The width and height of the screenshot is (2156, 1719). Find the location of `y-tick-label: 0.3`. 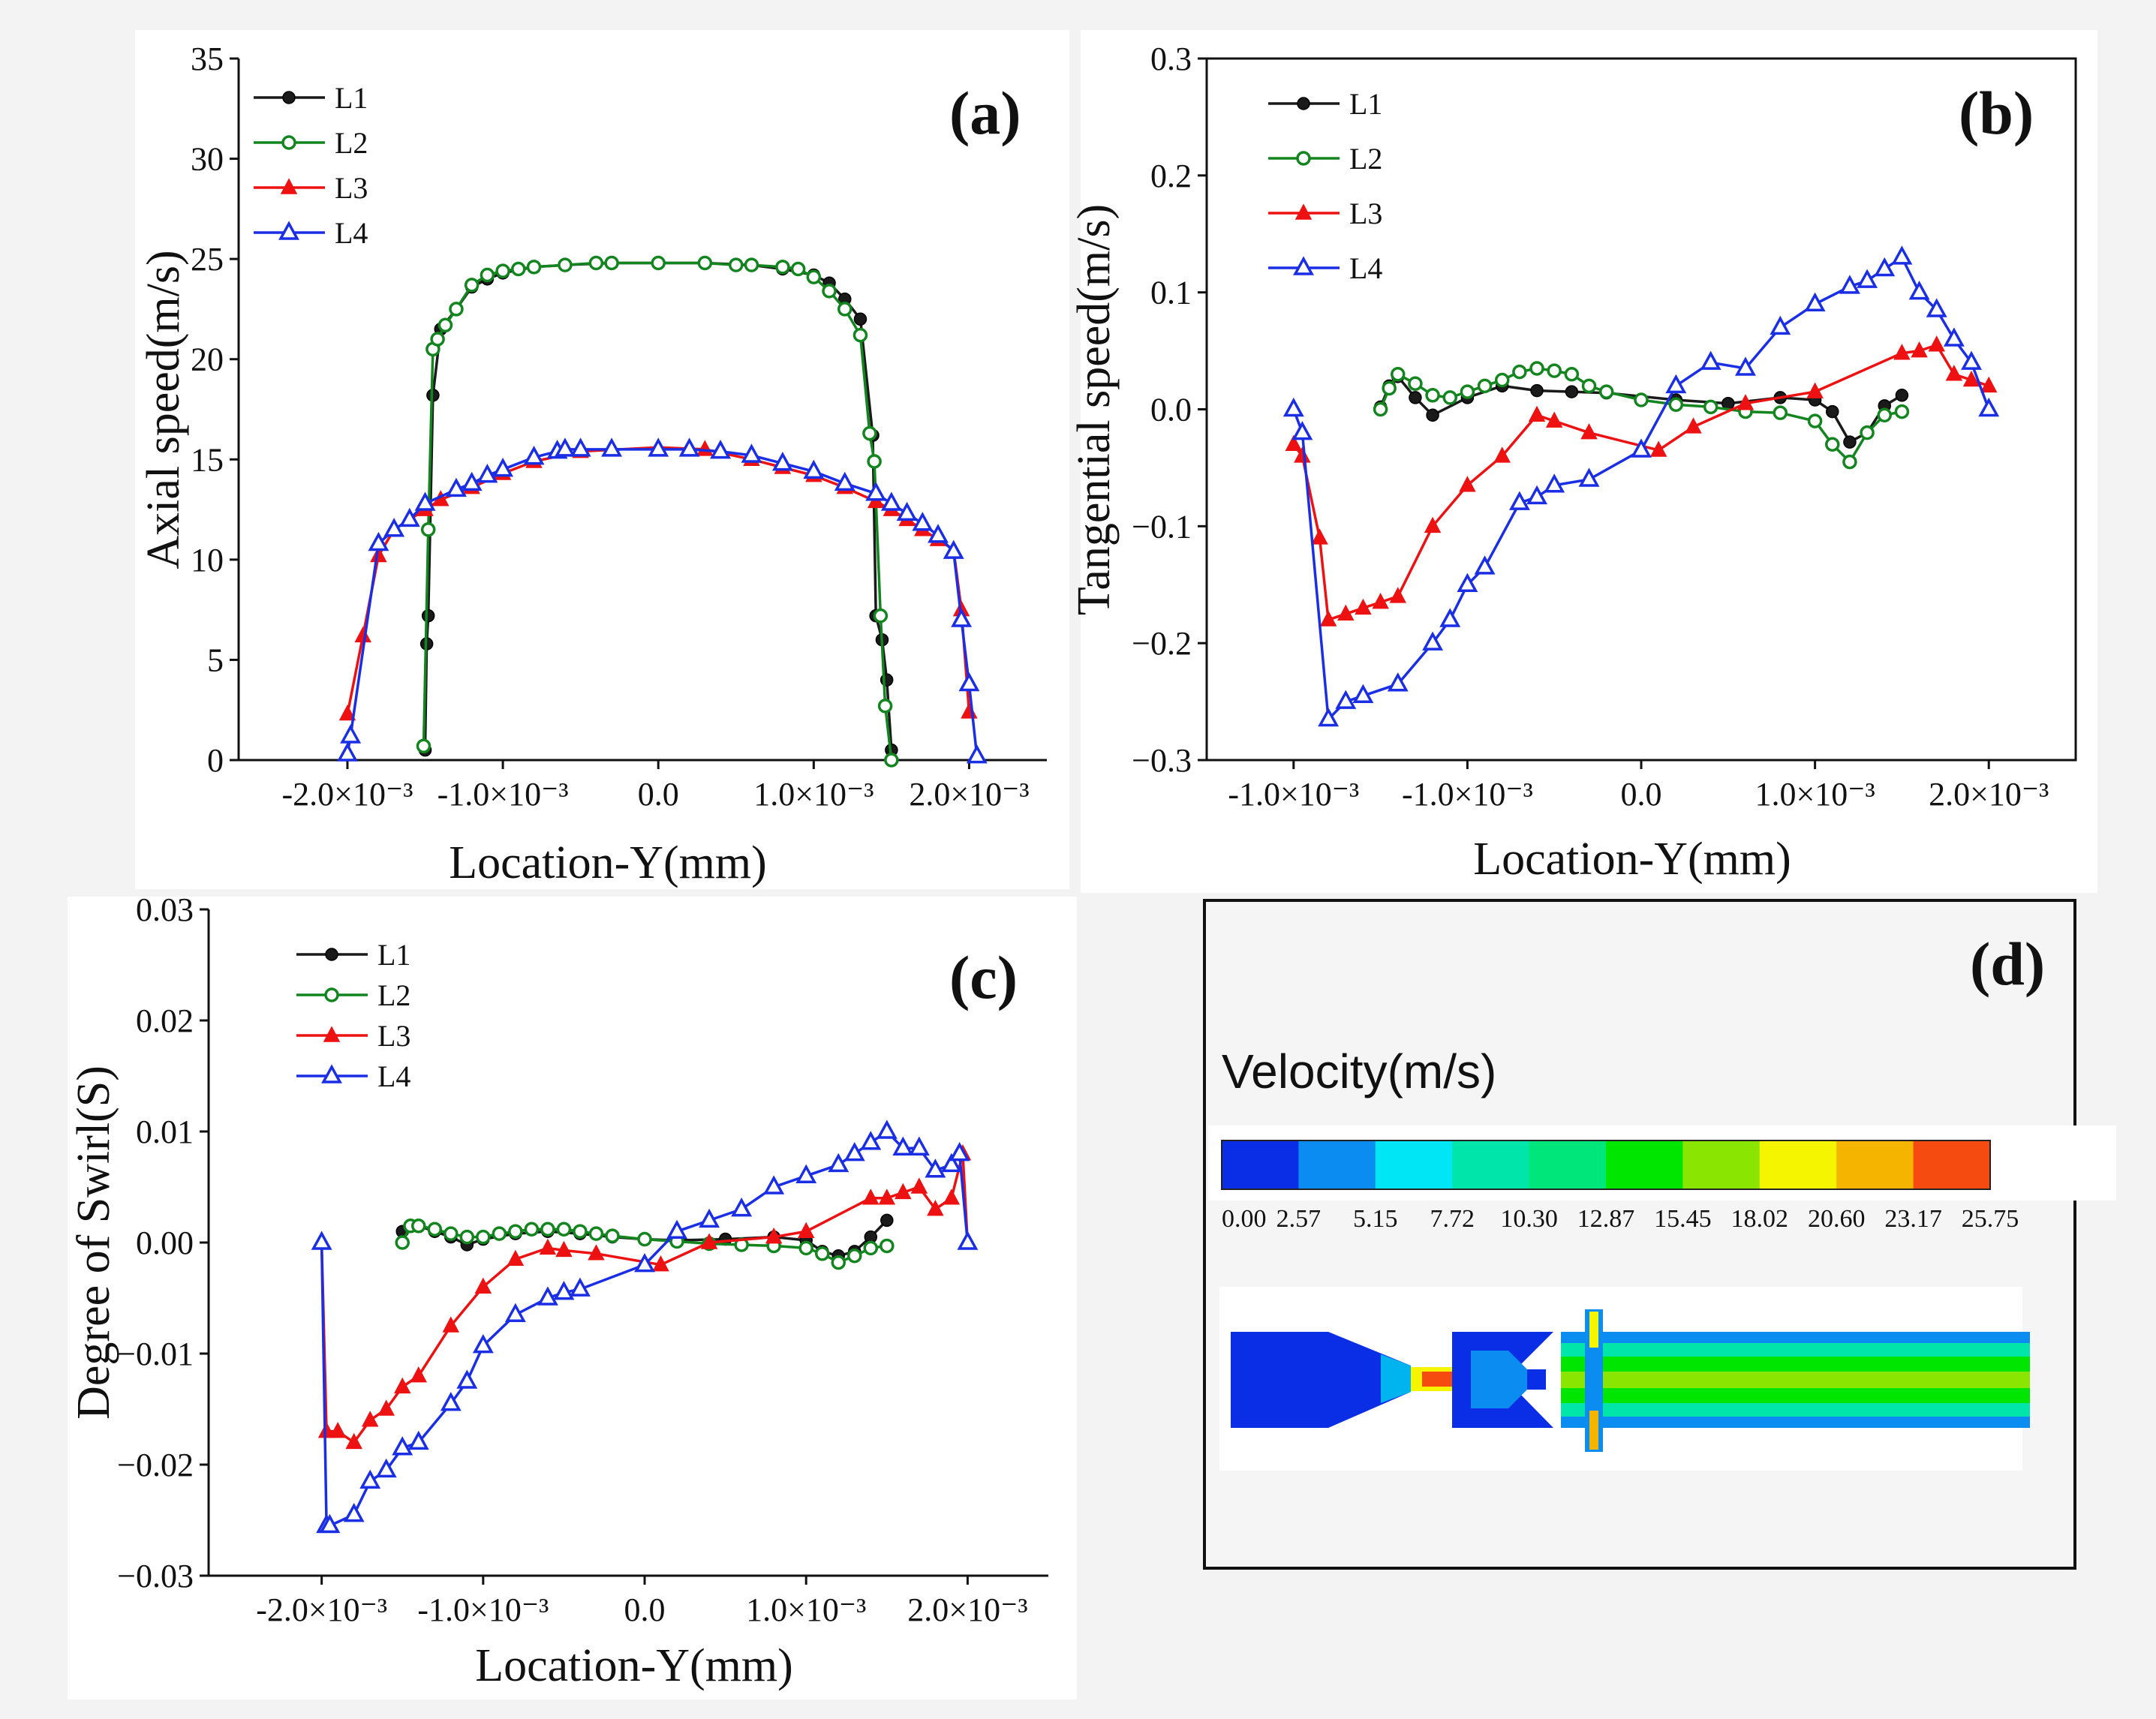

y-tick-label: 0.3 is located at coordinates (1171, 59).